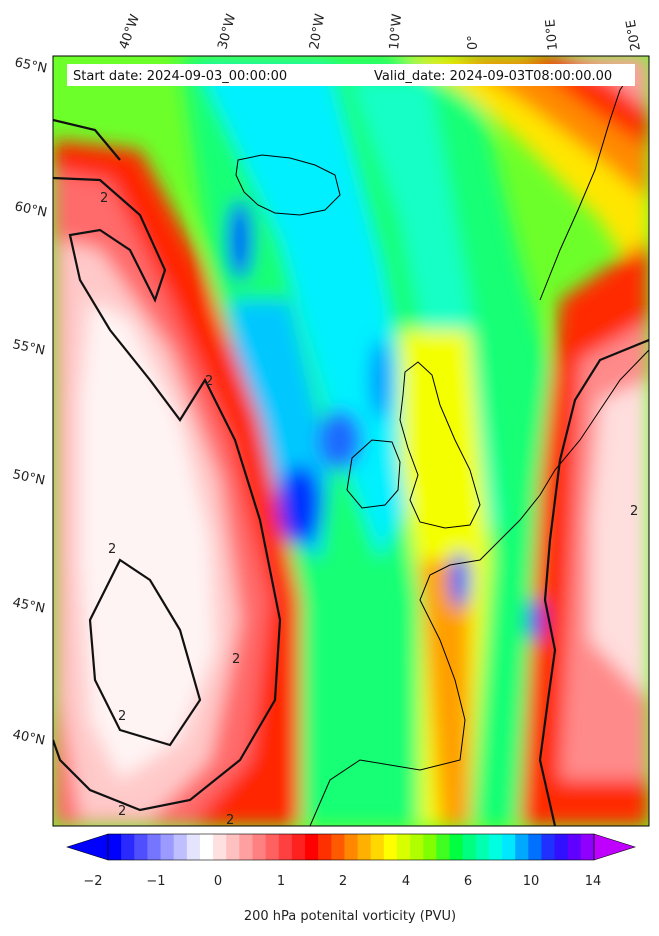 This screenshot has height=936, width=659. What do you see at coordinates (28, 477) in the screenshot?
I see `lat-label: 50°N` at bounding box center [28, 477].